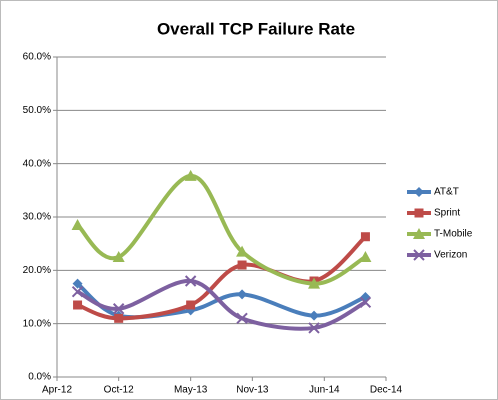 This screenshot has height=400, width=498. What do you see at coordinates (450, 255) in the screenshot?
I see `legend-label: Verizon` at bounding box center [450, 255].